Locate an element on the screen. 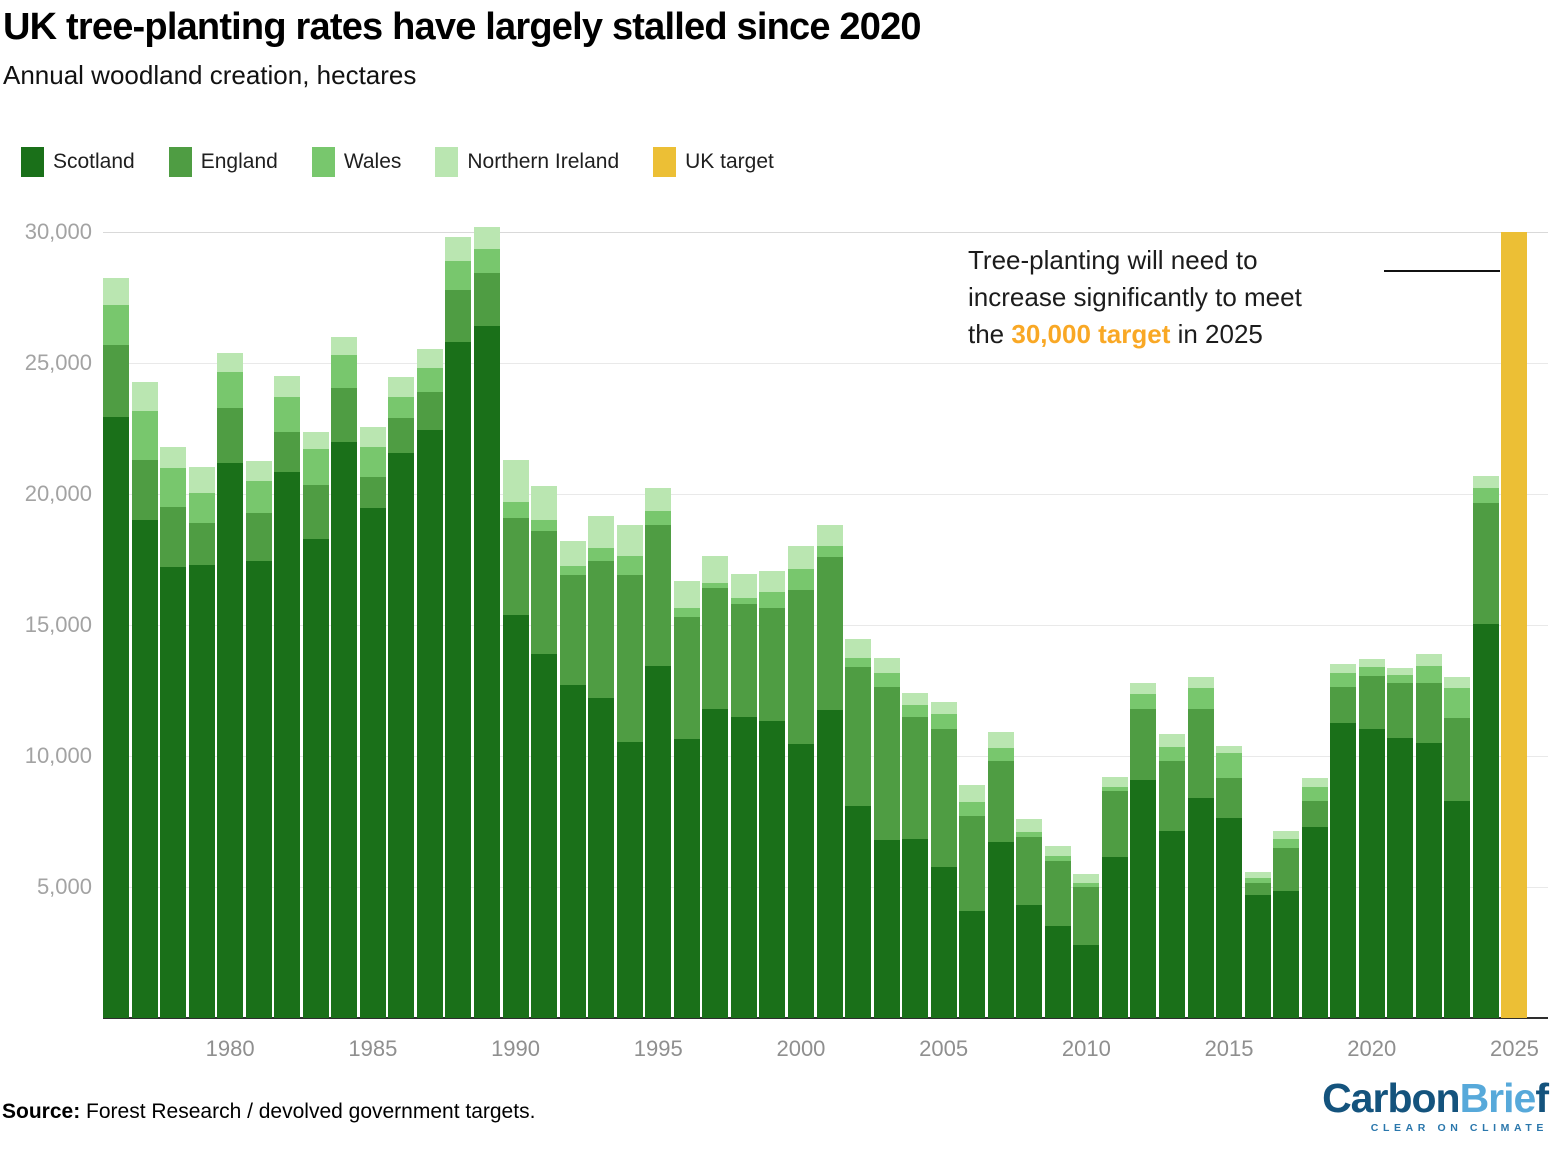 Image resolution: width=1560 pixels, height=1158 pixels. segment-scotland-2018 is located at coordinates (1314, 922).